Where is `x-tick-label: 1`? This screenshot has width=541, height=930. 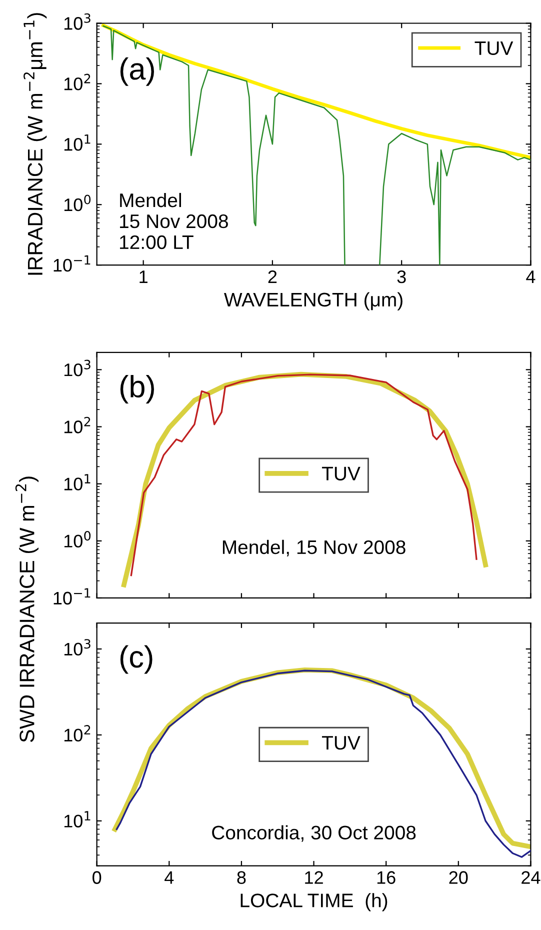 x-tick-label: 1 is located at coordinates (144, 276).